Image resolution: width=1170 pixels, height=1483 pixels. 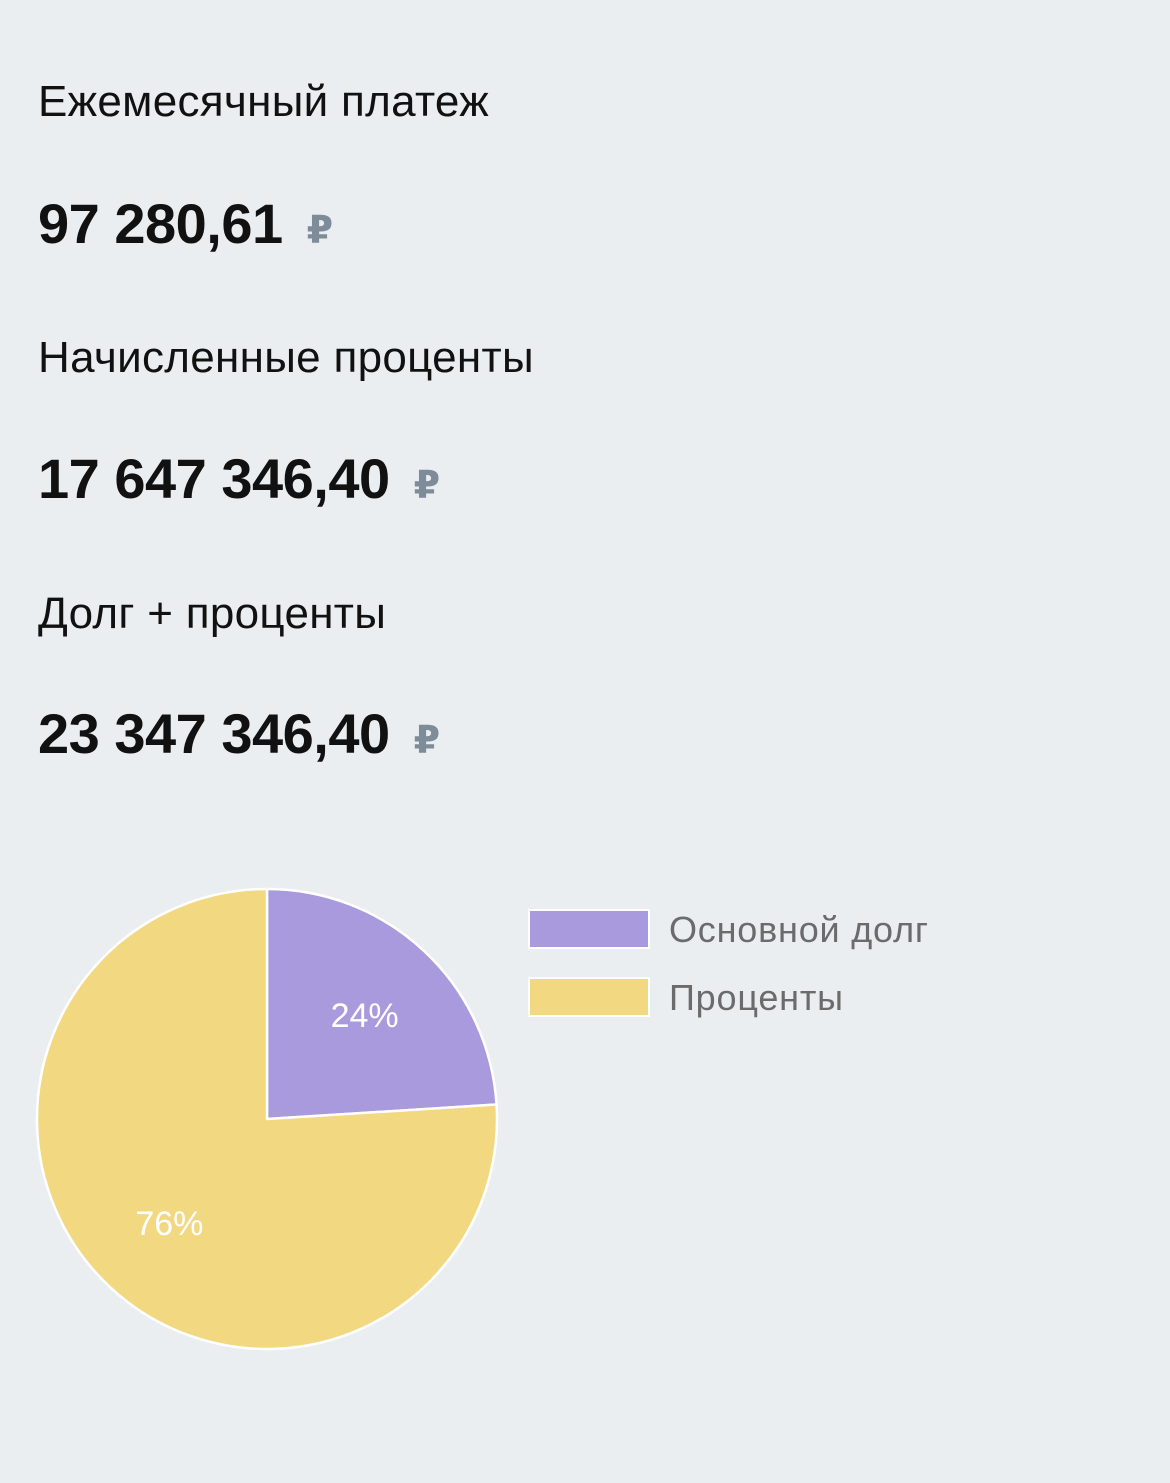 I want to click on accrued-interest-amount: 17 647 346,40, so click(x=214, y=478).